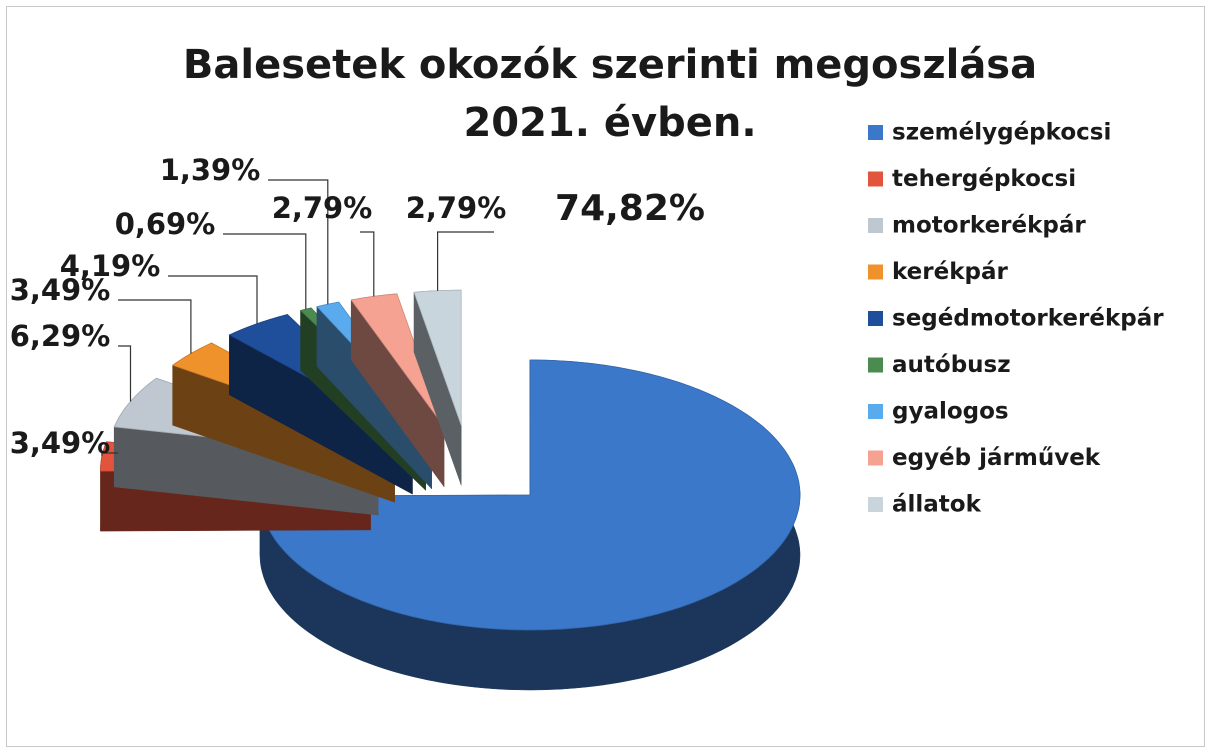 The height and width of the screenshot is (755, 1213). Describe the element at coordinates (1028, 319) in the screenshot. I see `legend-label: segédmotorkerékpár` at that location.